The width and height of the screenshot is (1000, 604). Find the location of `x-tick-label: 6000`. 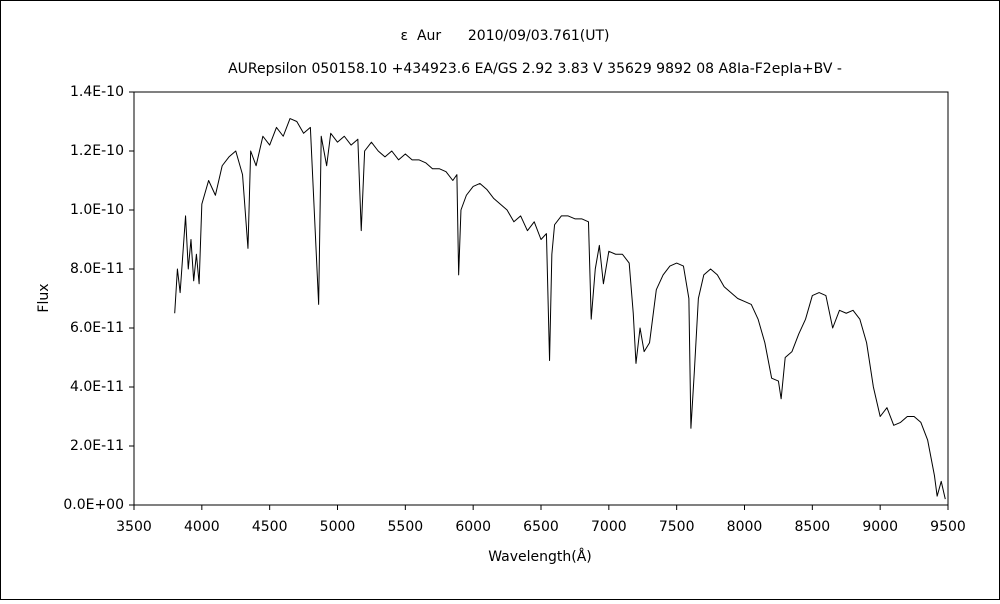

x-tick-label: 6000 is located at coordinates (473, 527).